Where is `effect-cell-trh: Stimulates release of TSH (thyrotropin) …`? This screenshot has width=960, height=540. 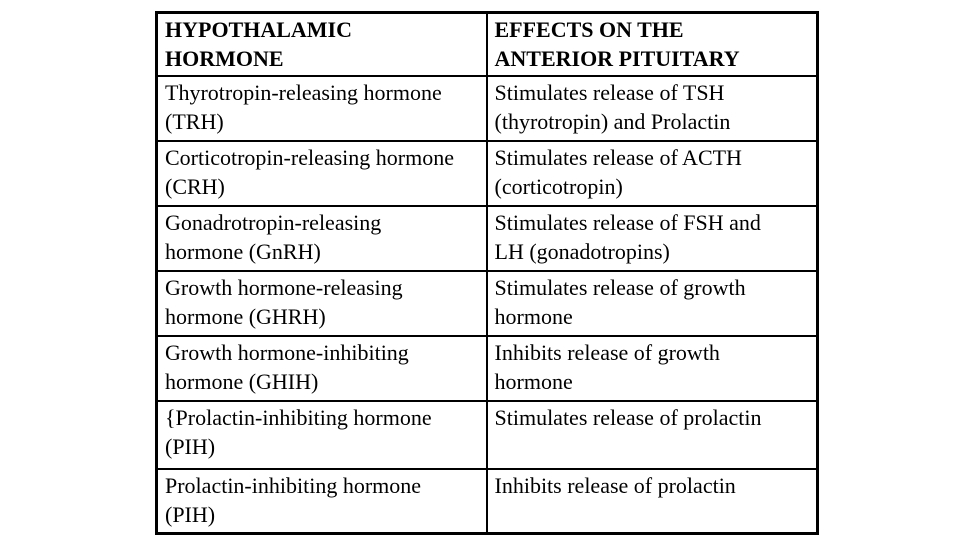 effect-cell-trh: Stimulates release of TSH (thyrotropin) … is located at coordinates (652, 108).